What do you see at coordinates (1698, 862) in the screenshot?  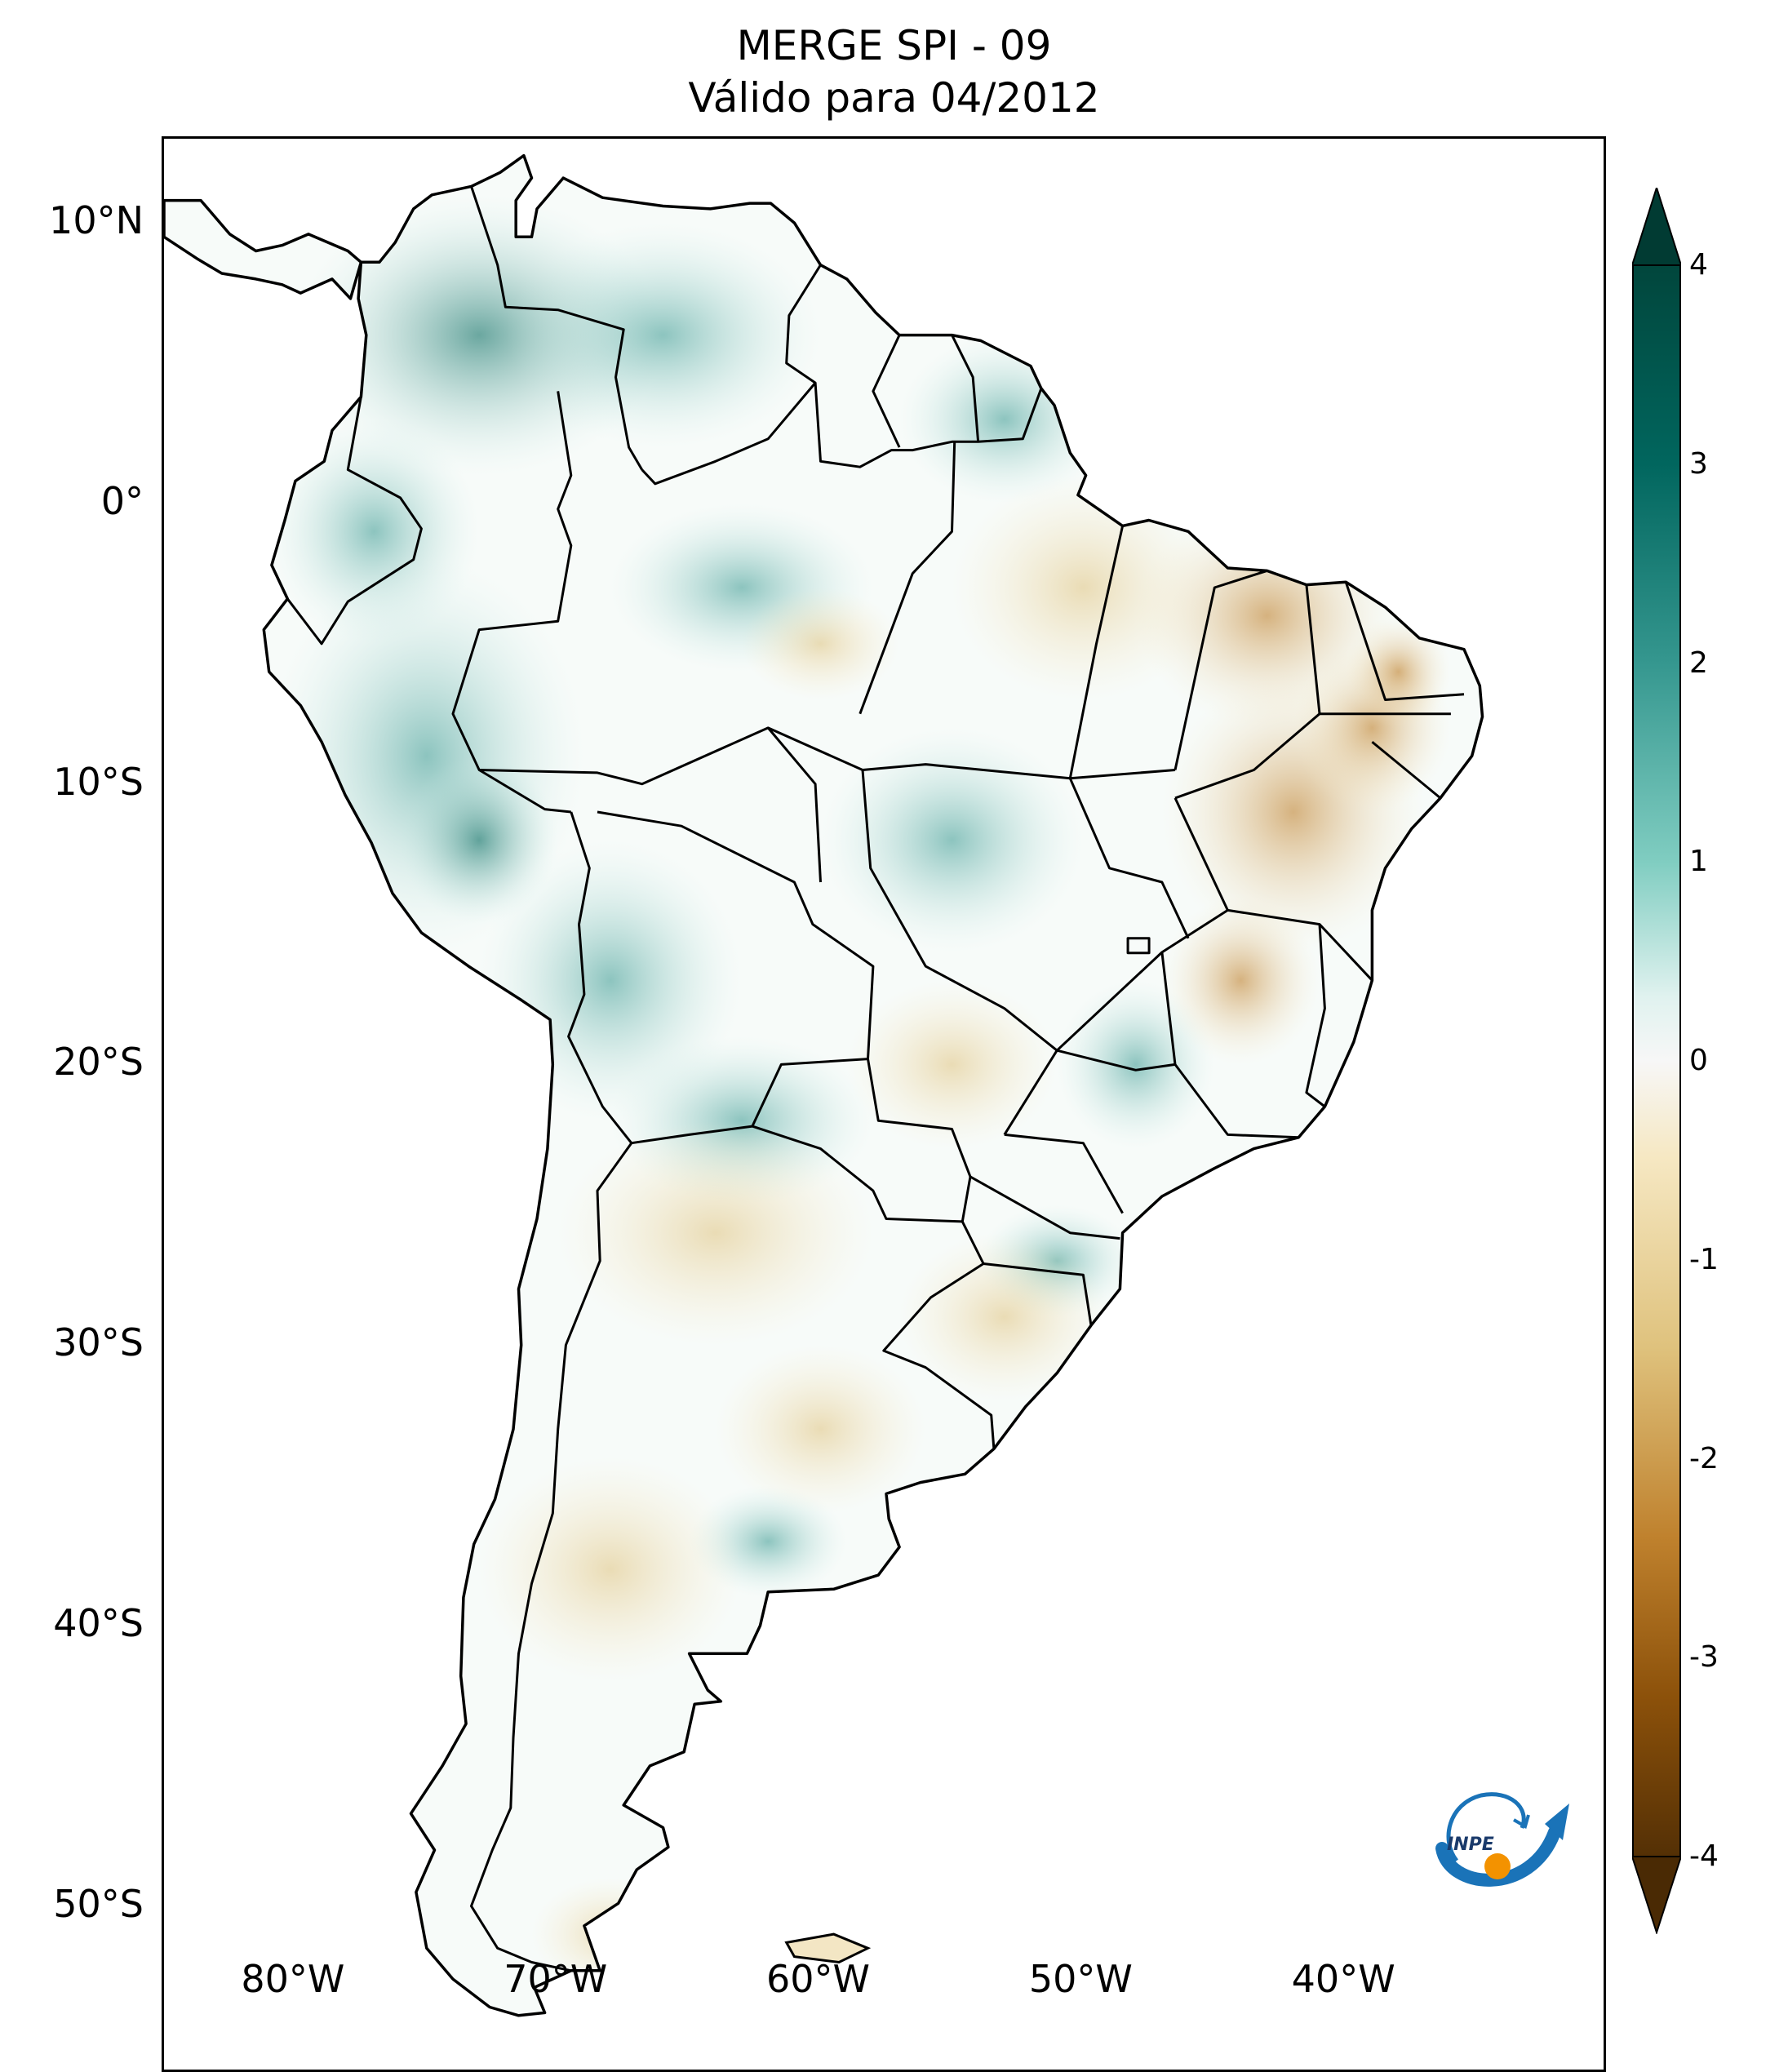 I see `colorbar-tick-label: 1` at bounding box center [1698, 862].